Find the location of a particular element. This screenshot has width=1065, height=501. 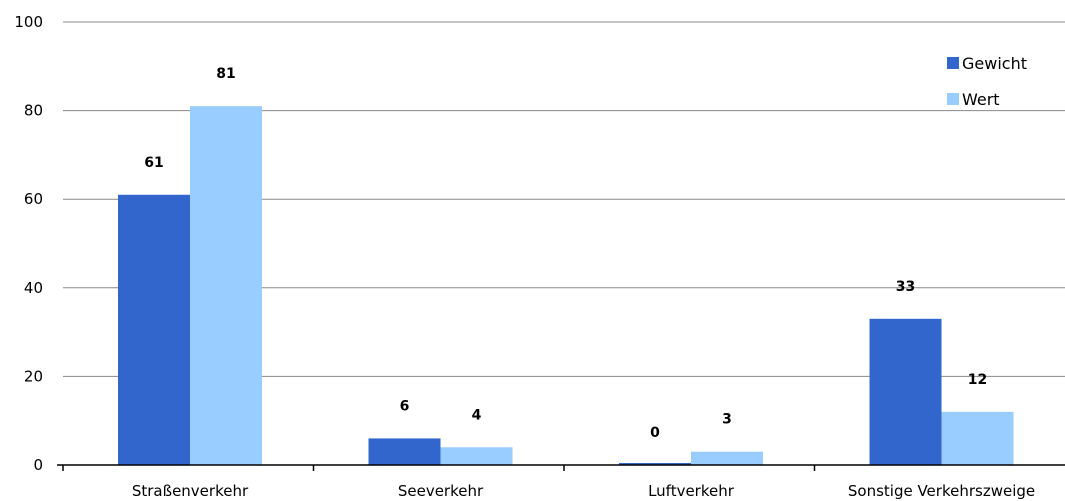

category-label-strassenverkehr: Straßenverkehr is located at coordinates (190, 491).